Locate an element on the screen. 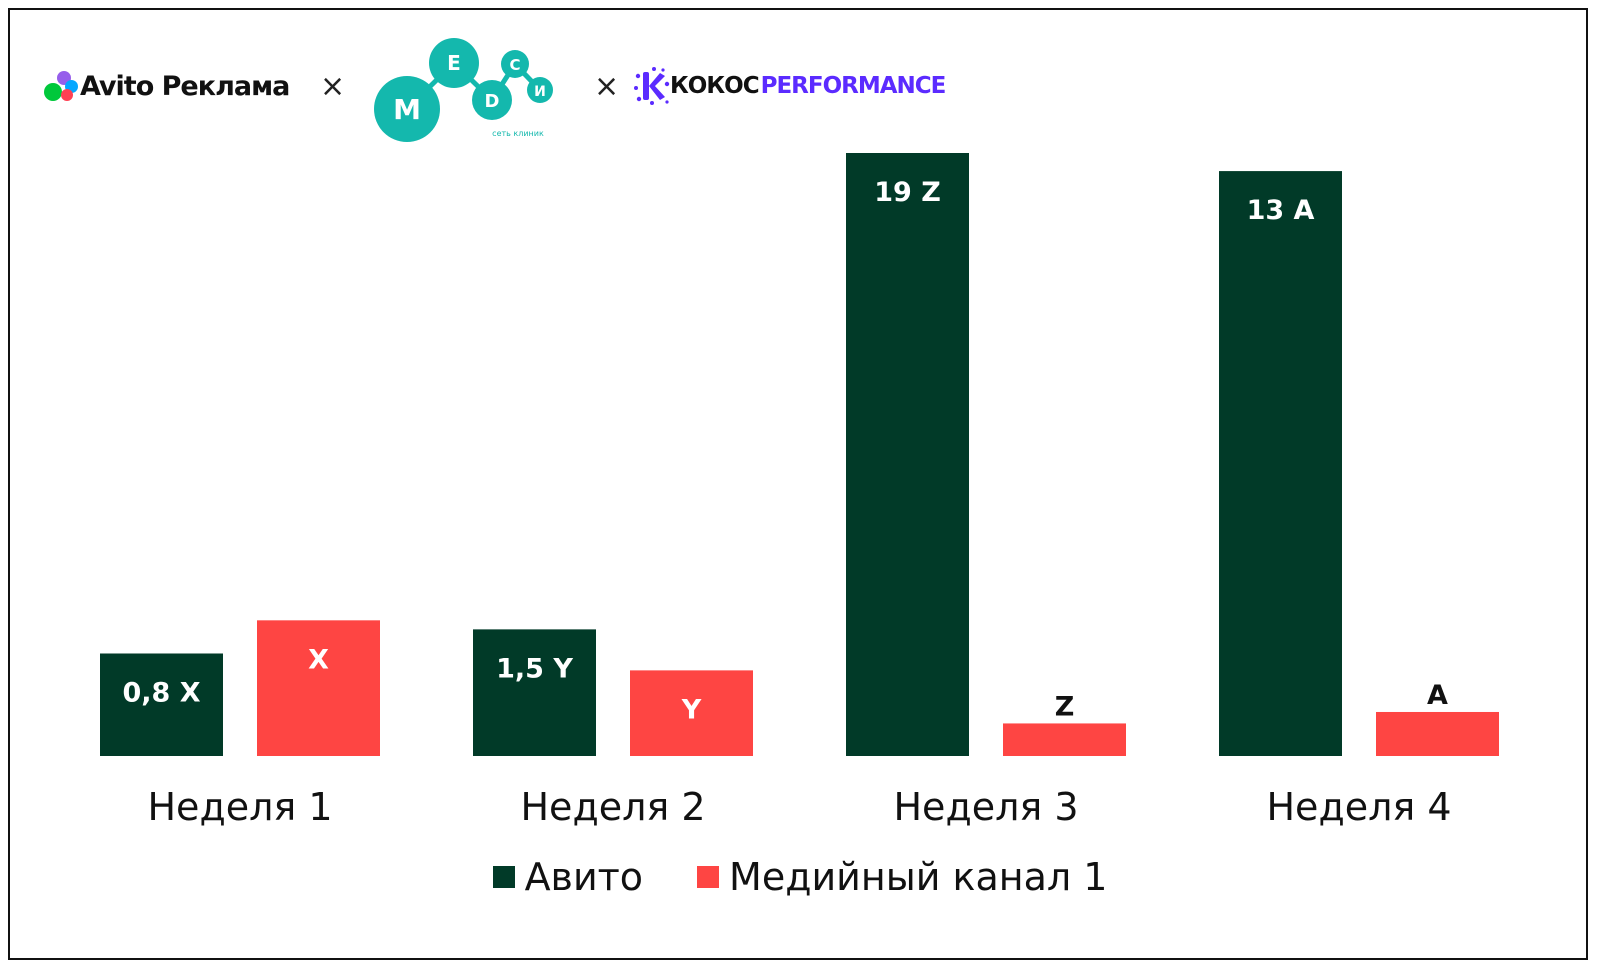 Image resolution: width=1600 pixels, height=966 pixels. x-tick-label-week-1: Неделя 1 is located at coordinates (239, 807).